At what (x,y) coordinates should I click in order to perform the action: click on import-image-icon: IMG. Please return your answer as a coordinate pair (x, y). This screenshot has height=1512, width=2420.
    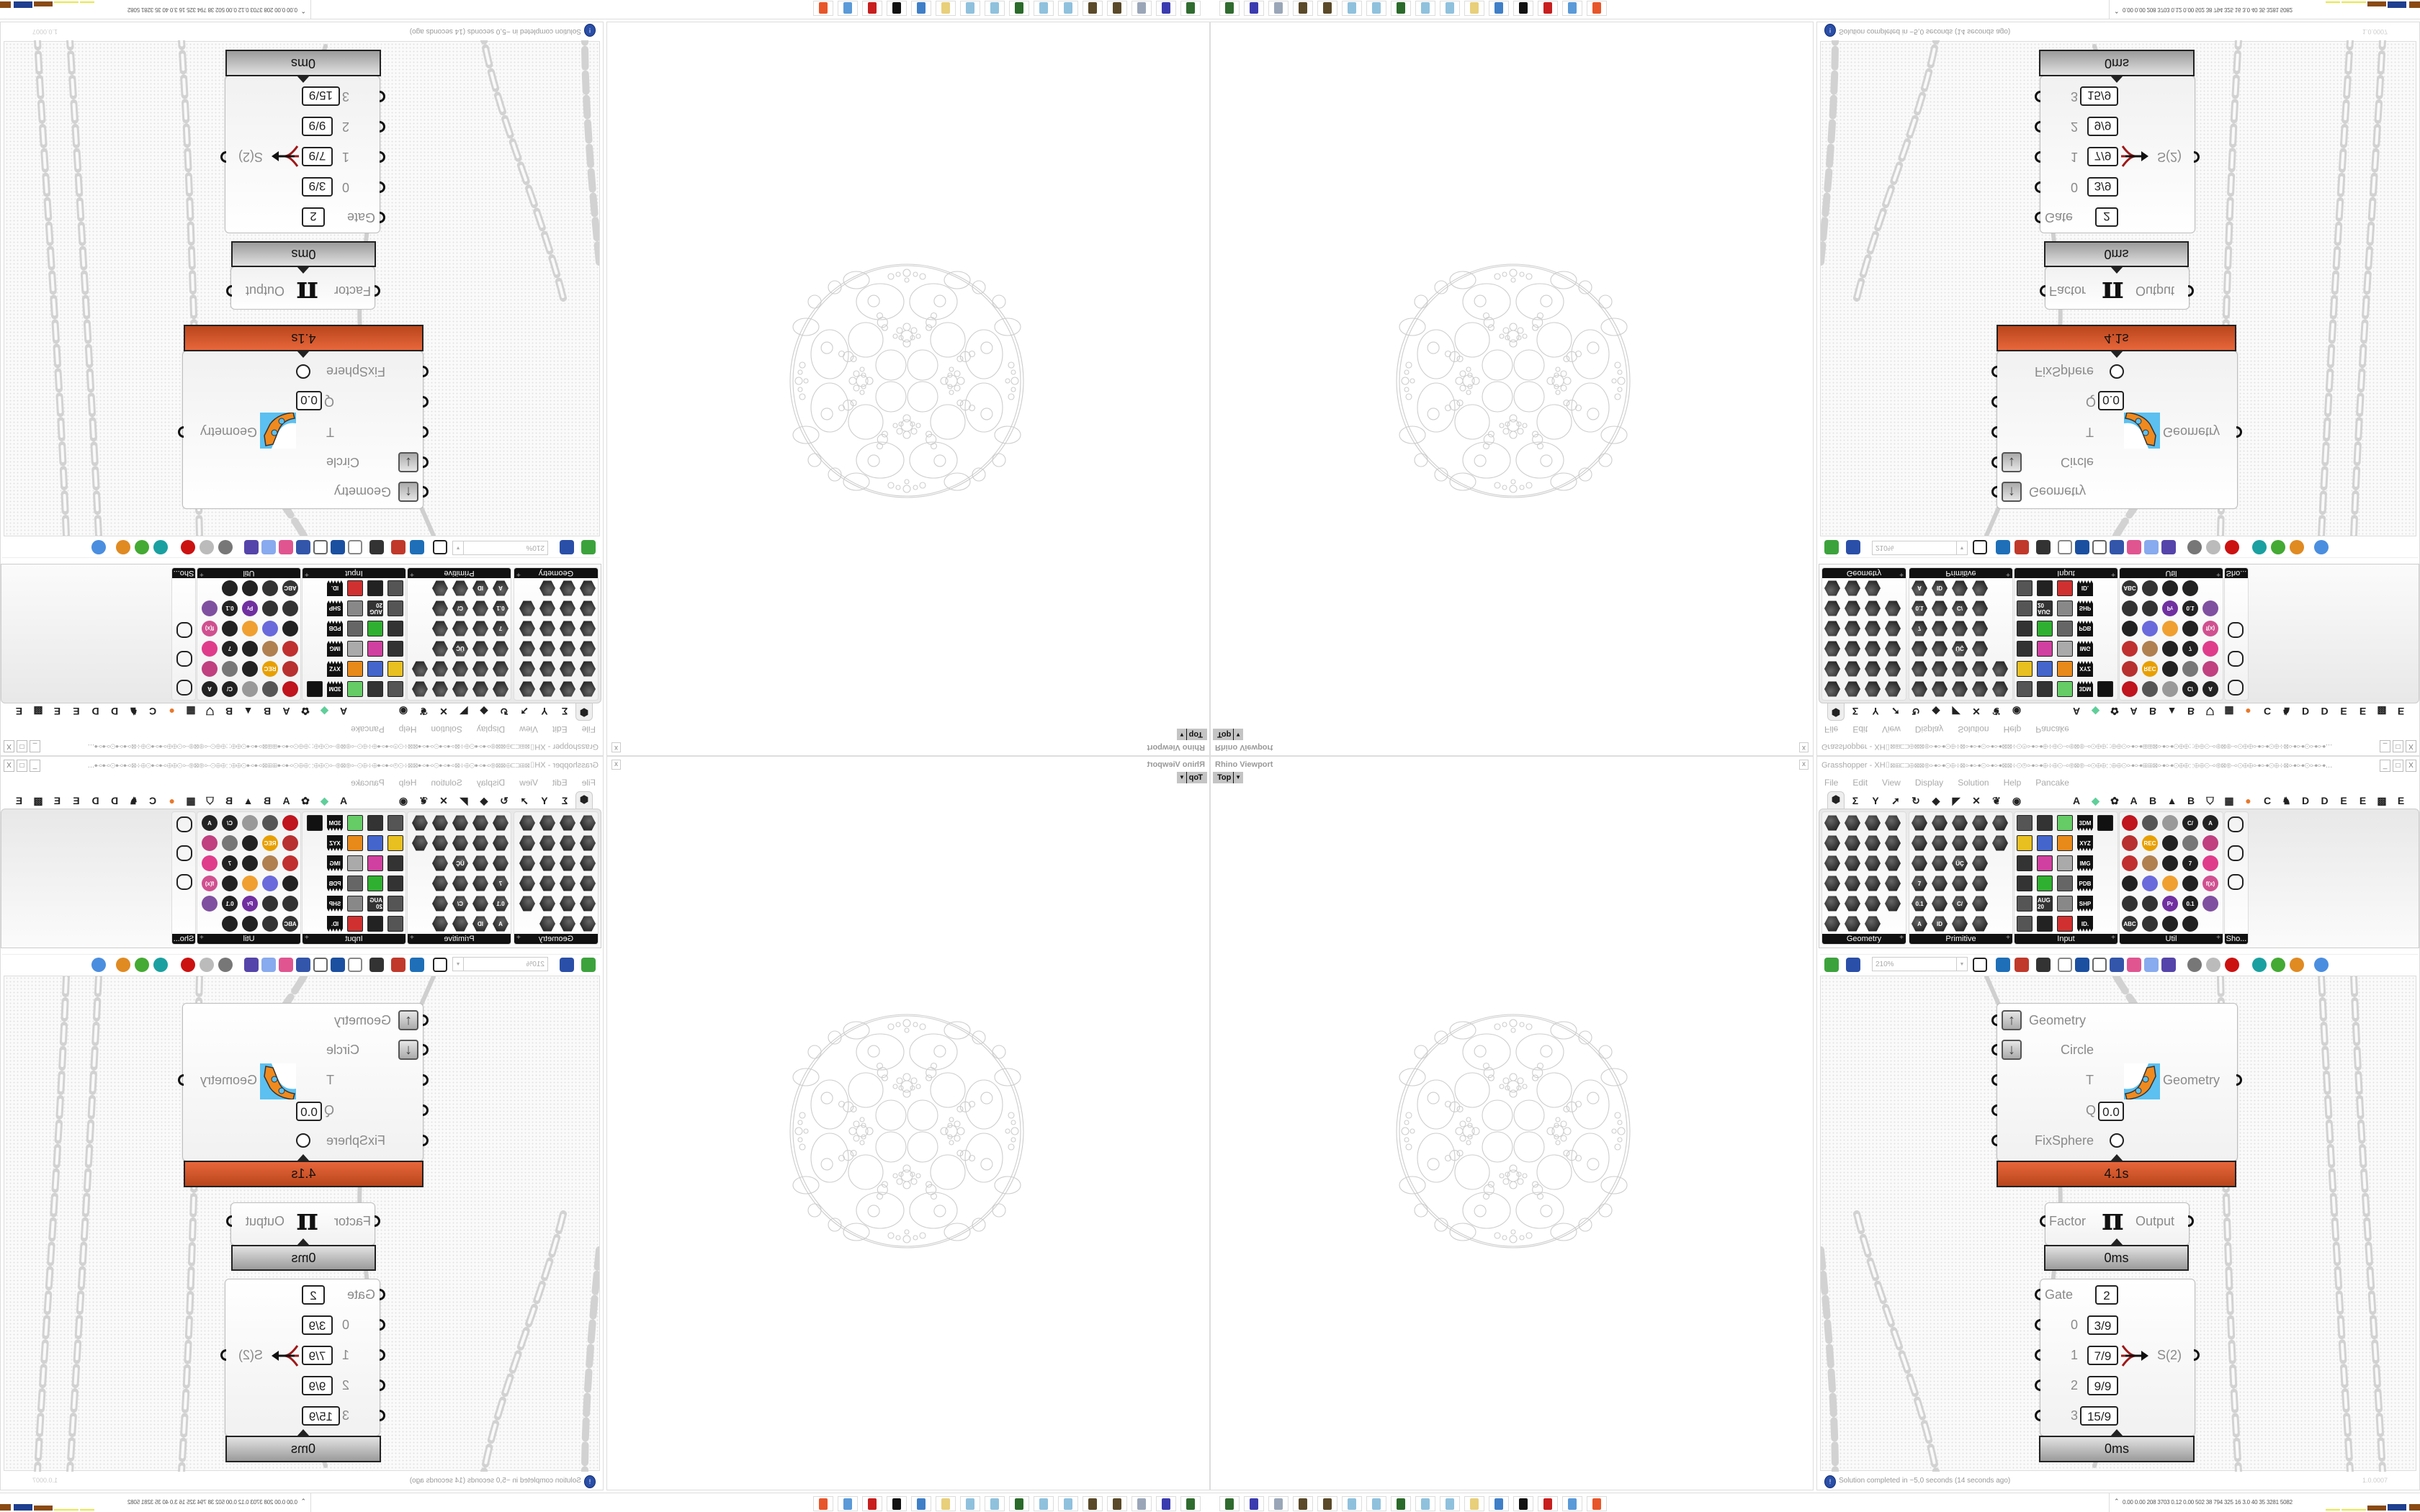
    Looking at the image, I should click on (335, 863).